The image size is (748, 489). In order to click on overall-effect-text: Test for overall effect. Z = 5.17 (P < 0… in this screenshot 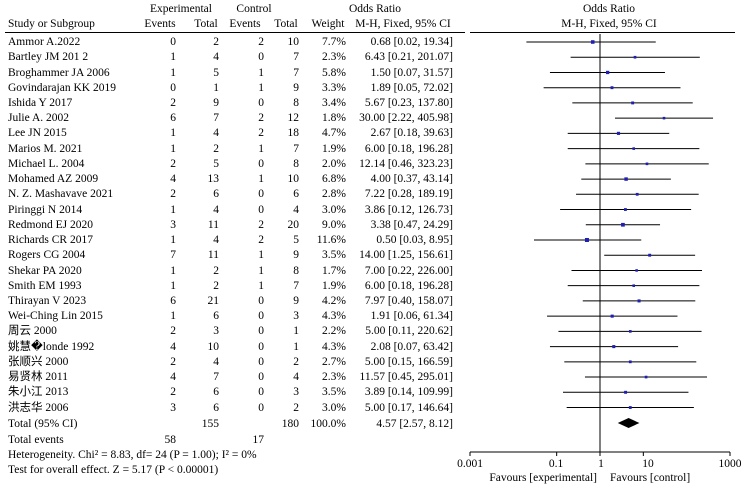, I will do `click(113, 470)`.